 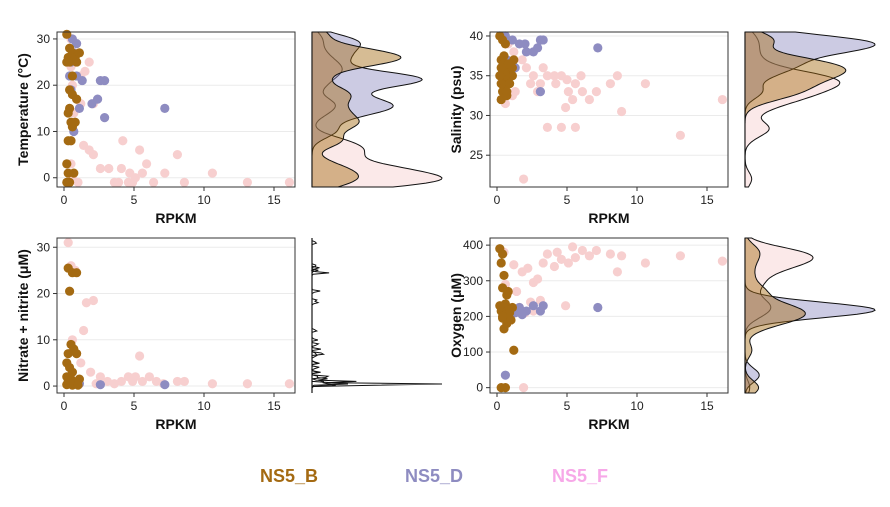 What do you see at coordinates (44, 39) in the screenshot?
I see `y-tick-label: 30` at bounding box center [44, 39].